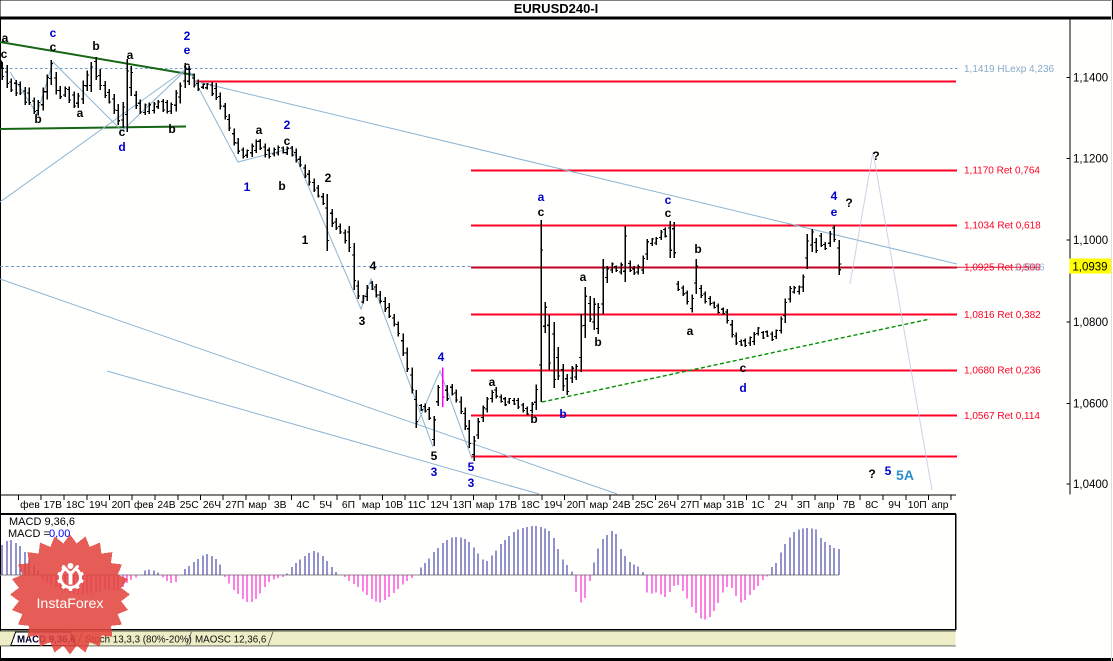 This screenshot has height=661, width=1113. I want to click on svg-text: 1,1034 Ret 0,618, so click(1002, 226).